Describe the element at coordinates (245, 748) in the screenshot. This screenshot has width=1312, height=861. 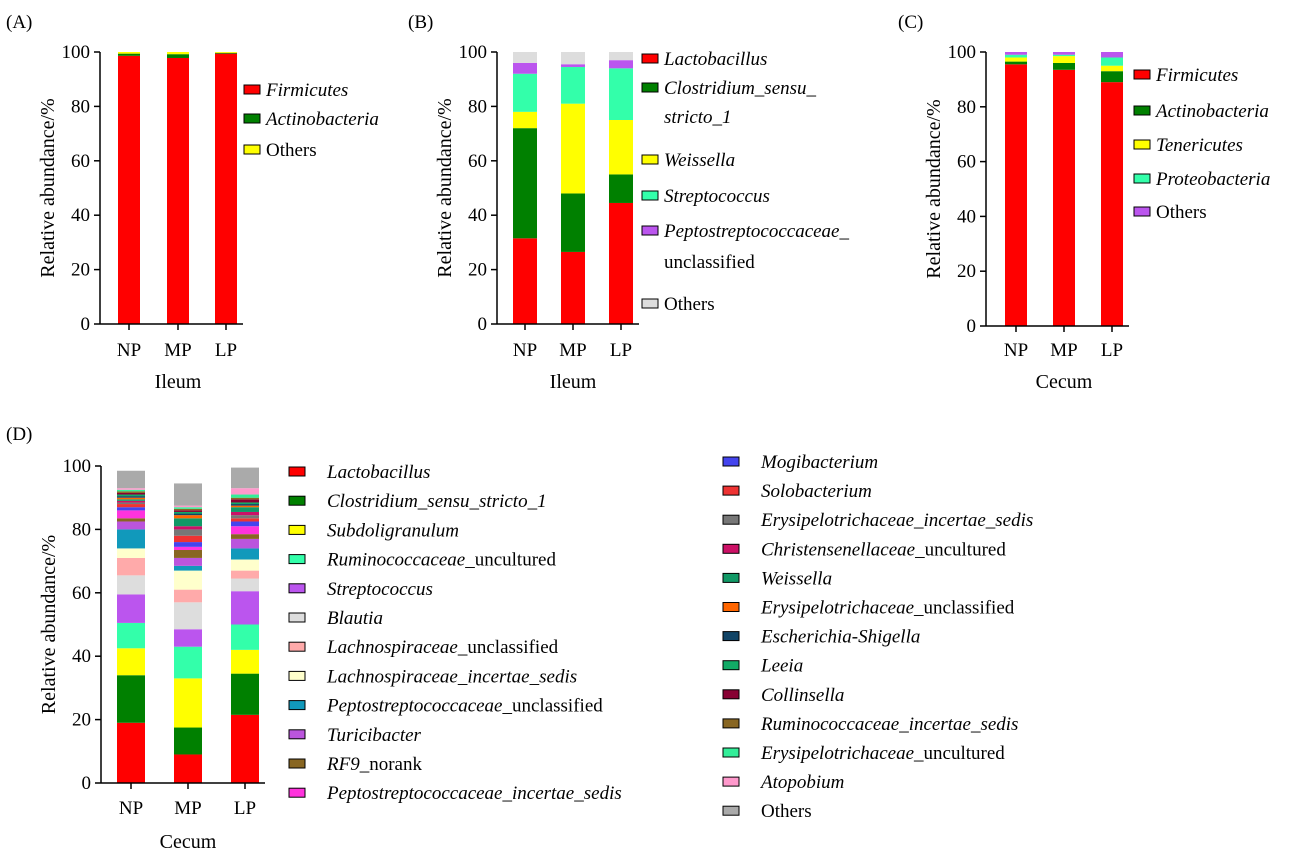
I see `bar-segment-lactobacillus-lp` at that location.